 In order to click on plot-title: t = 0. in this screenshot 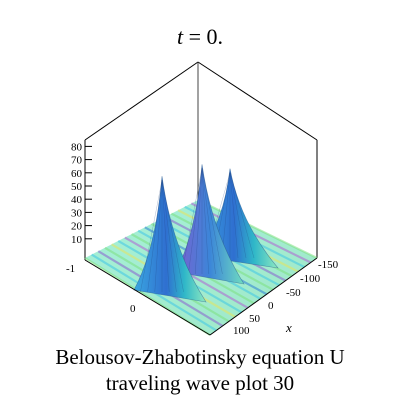, I will do `click(200, 37)`.